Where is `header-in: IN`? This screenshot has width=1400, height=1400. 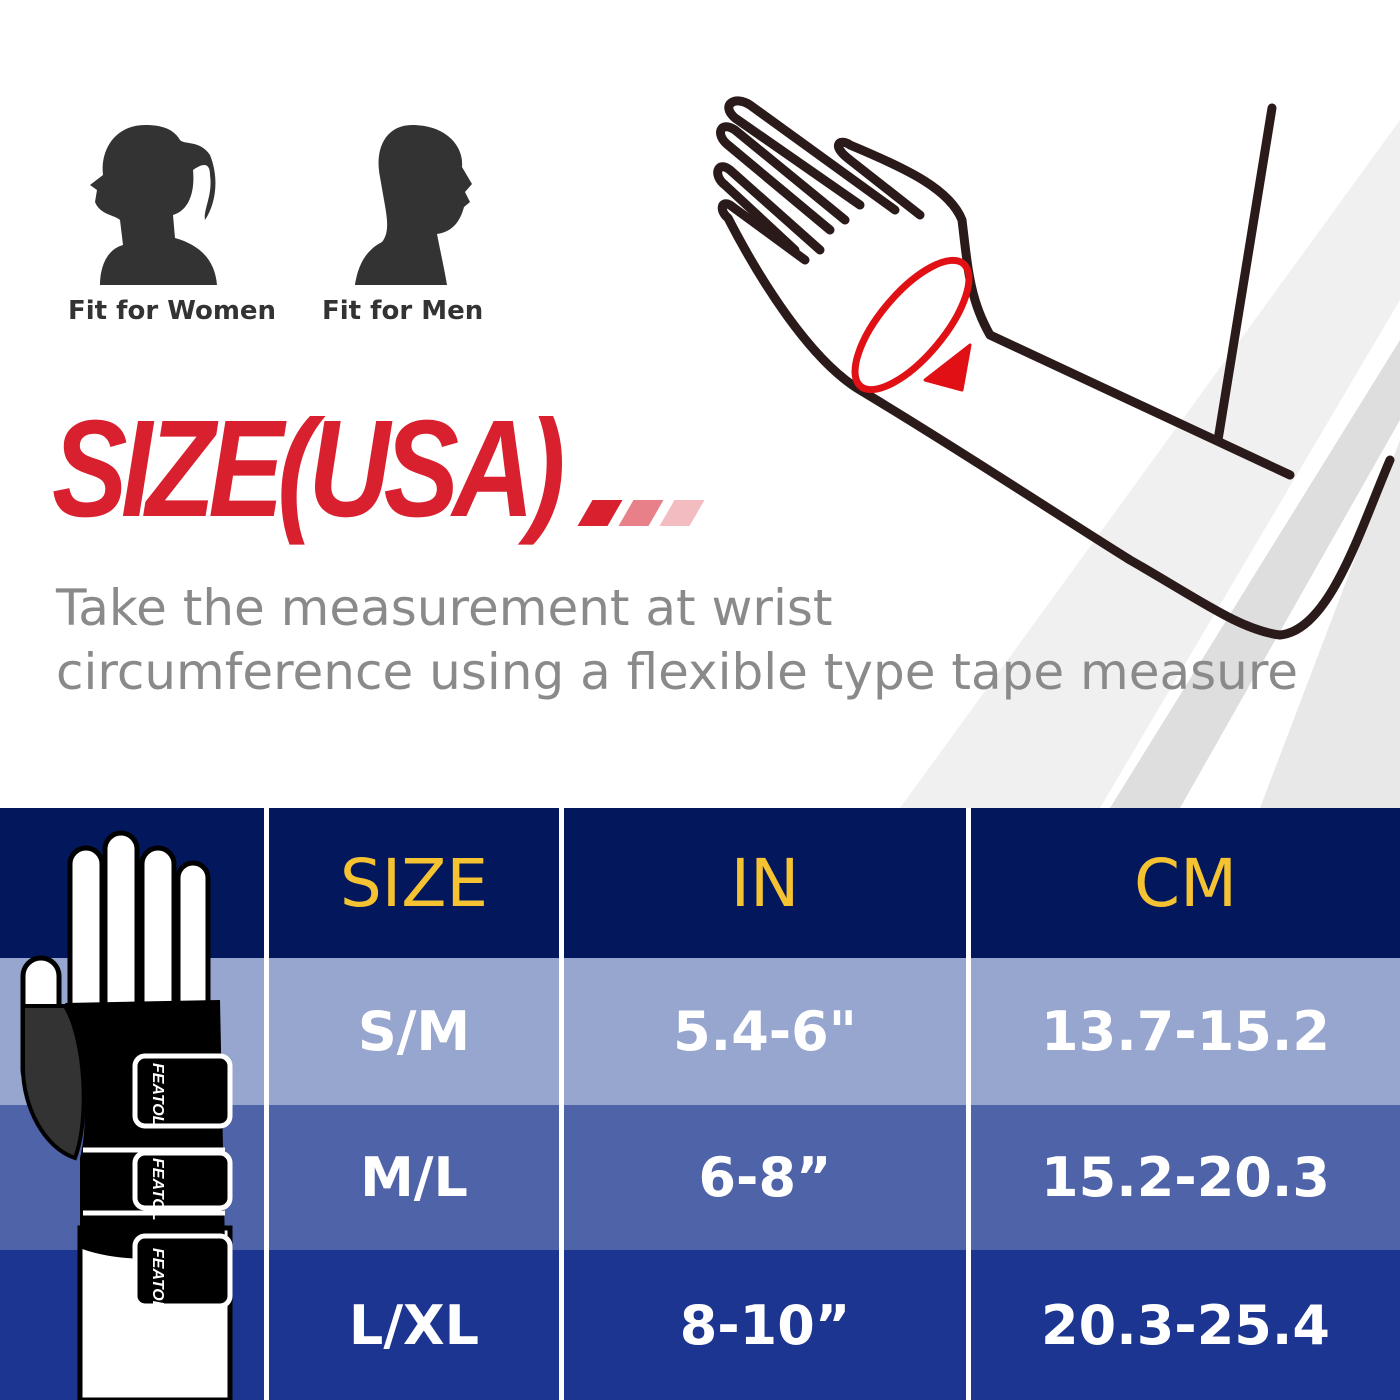
header-in: IN is located at coordinates (765, 883).